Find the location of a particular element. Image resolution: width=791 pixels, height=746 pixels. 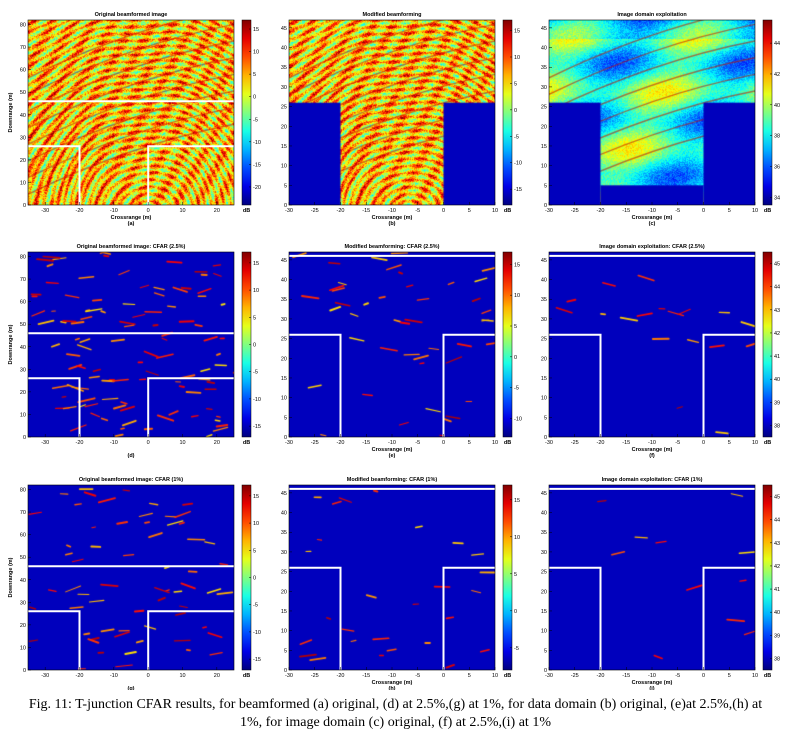

y-tick-label: 70 is located at coordinates (23, 513).